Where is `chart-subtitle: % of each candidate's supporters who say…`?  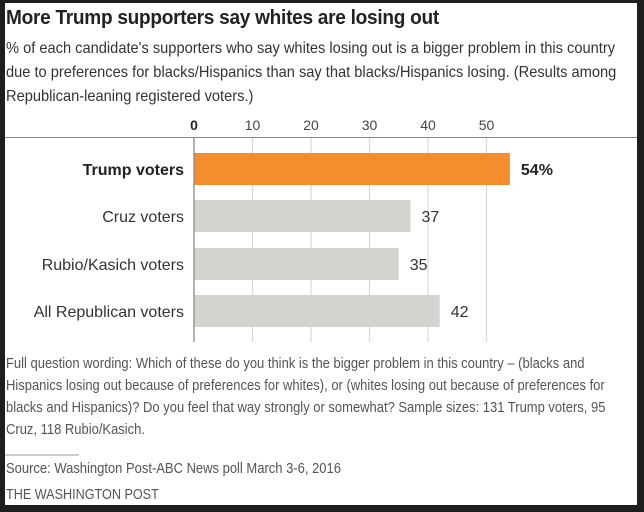
chart-subtitle: % of each candidate's supporters who say… is located at coordinates (311, 72).